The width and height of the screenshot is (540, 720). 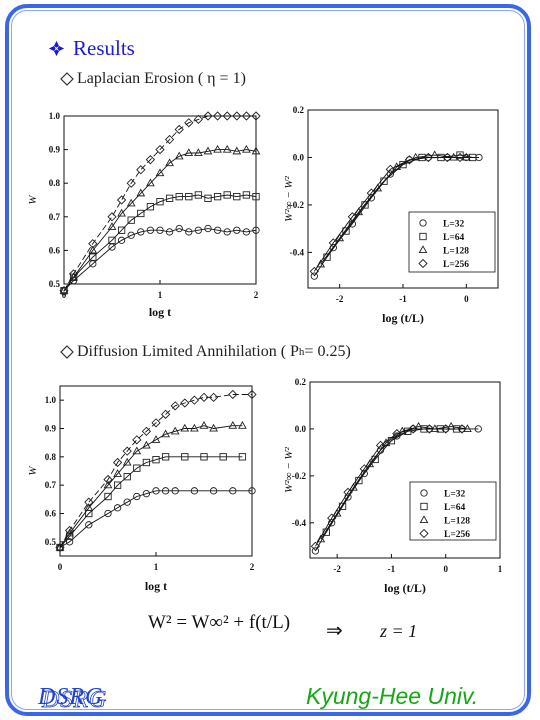 I want to click on legend-label: L=32, so click(x=453, y=225).